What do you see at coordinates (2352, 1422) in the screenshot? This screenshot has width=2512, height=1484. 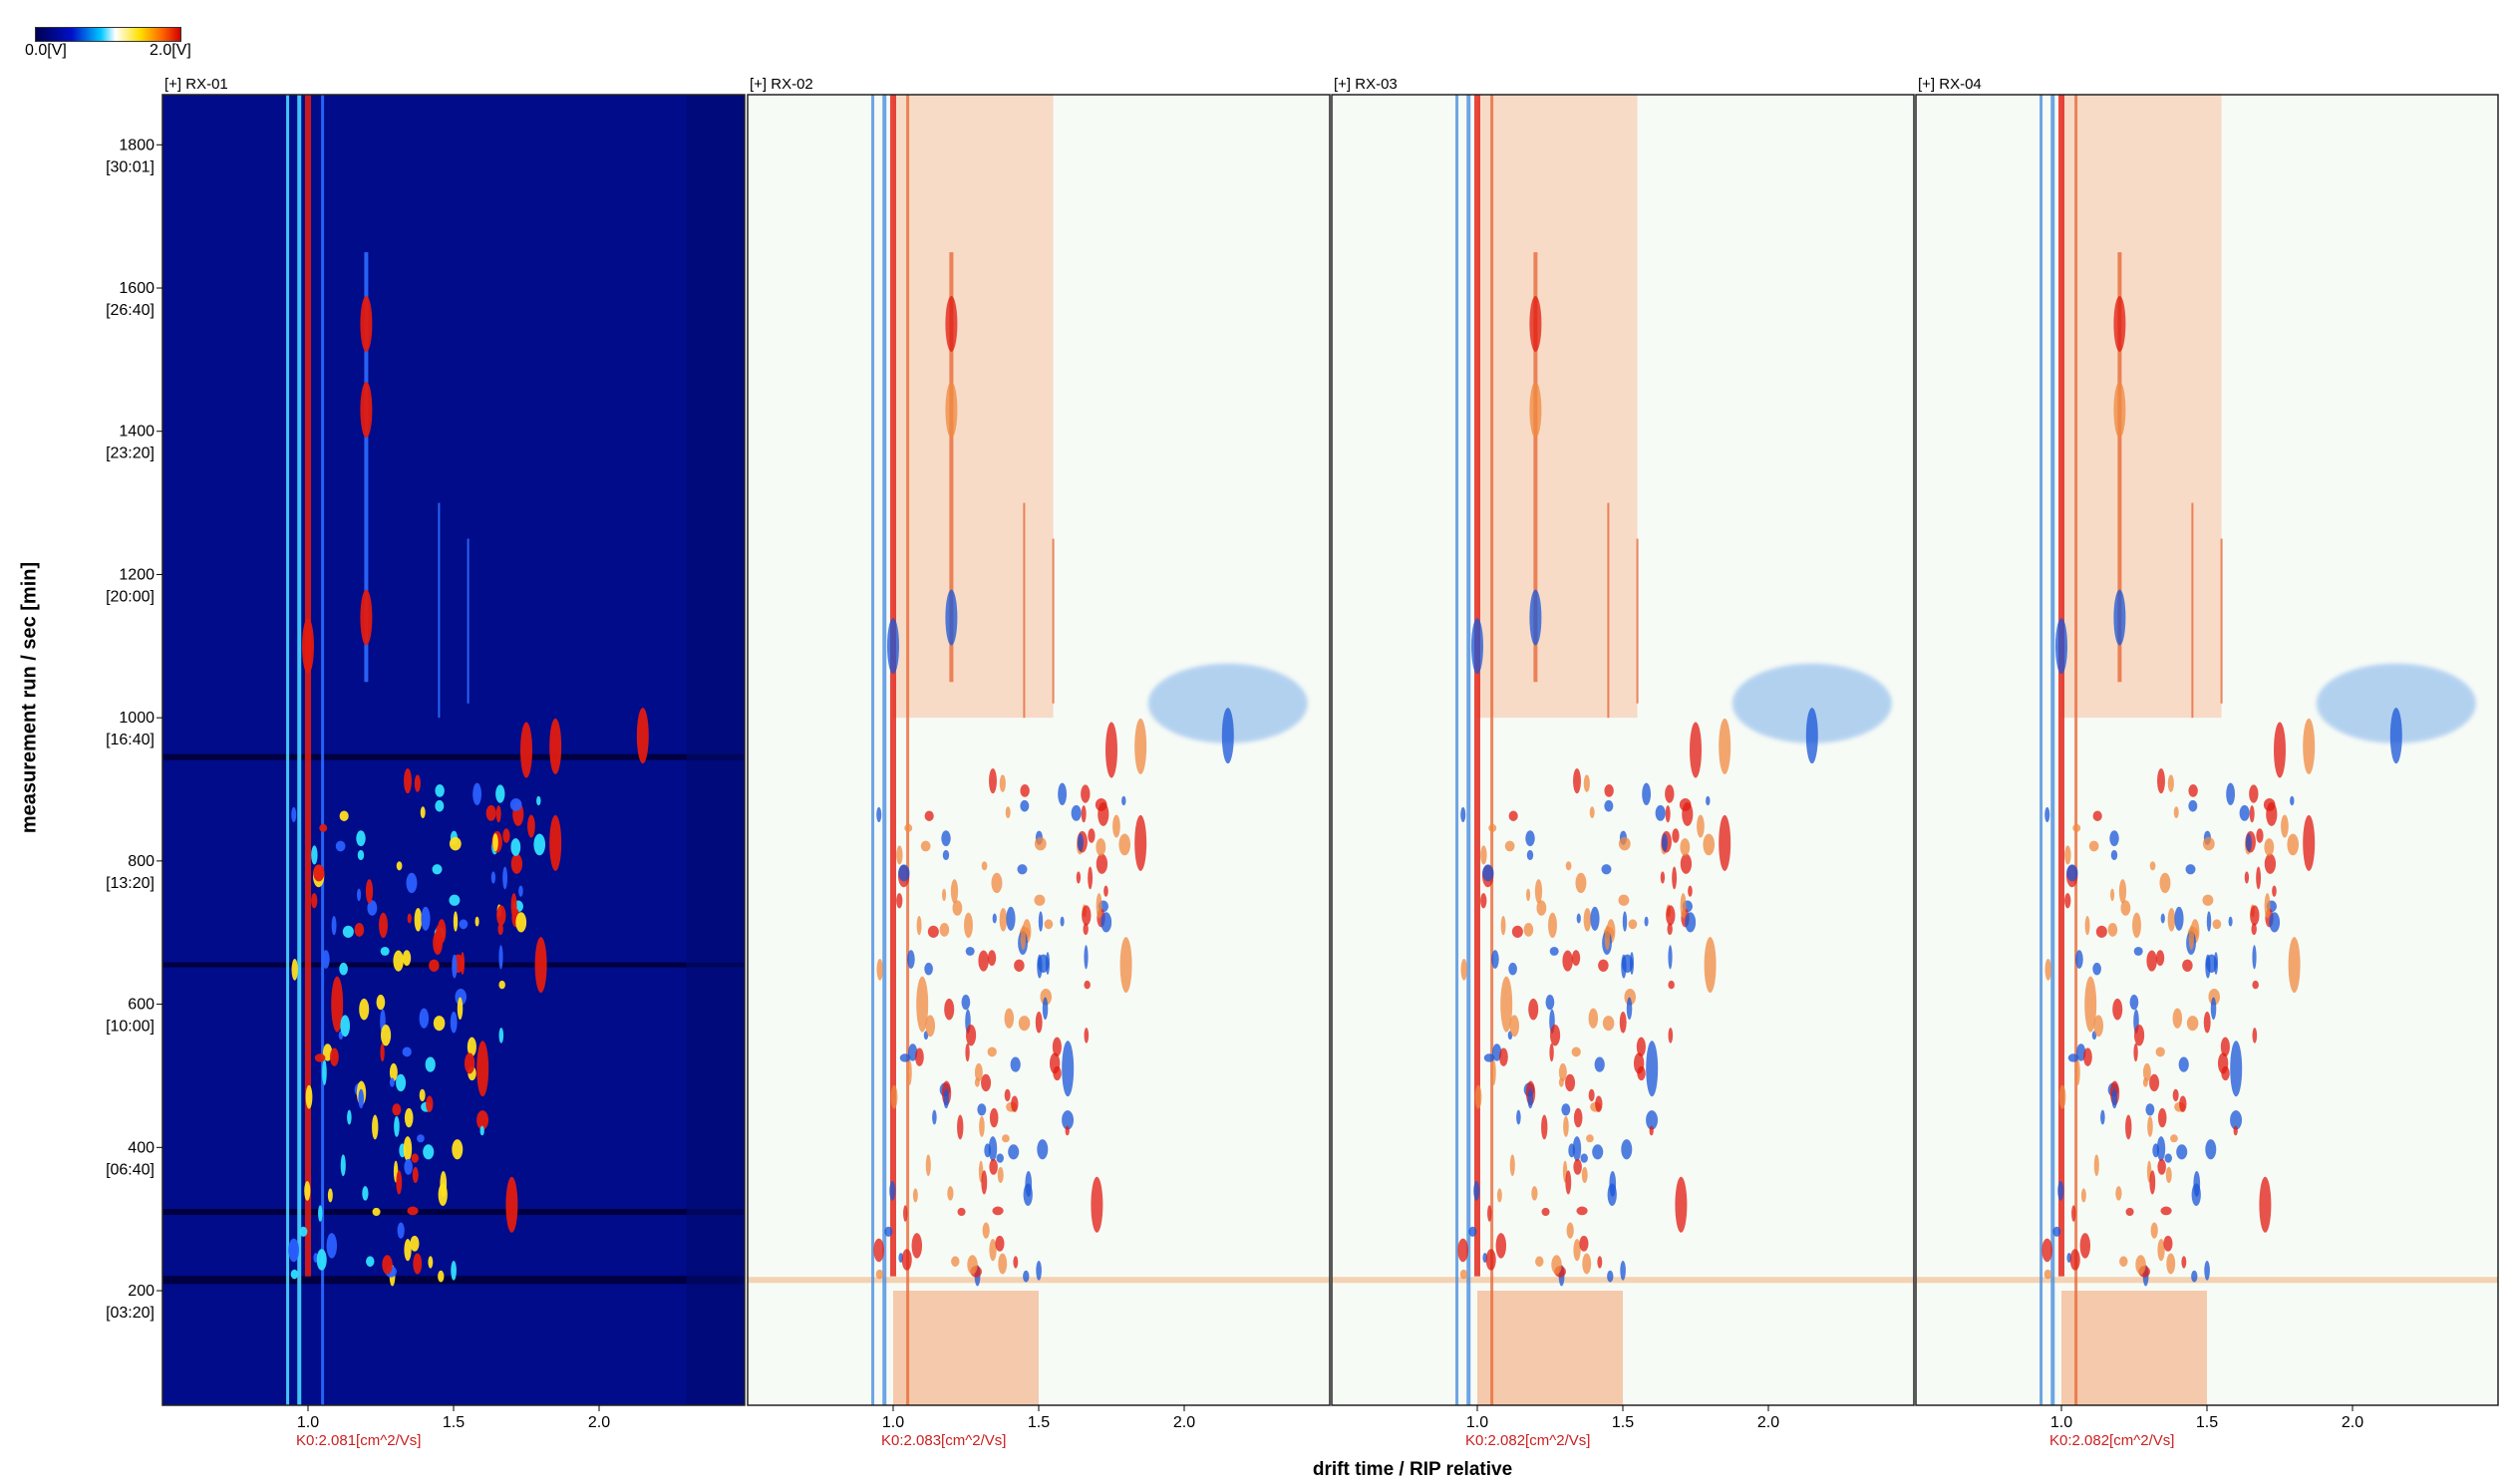 I see `x-tick-label: 2.0` at bounding box center [2352, 1422].